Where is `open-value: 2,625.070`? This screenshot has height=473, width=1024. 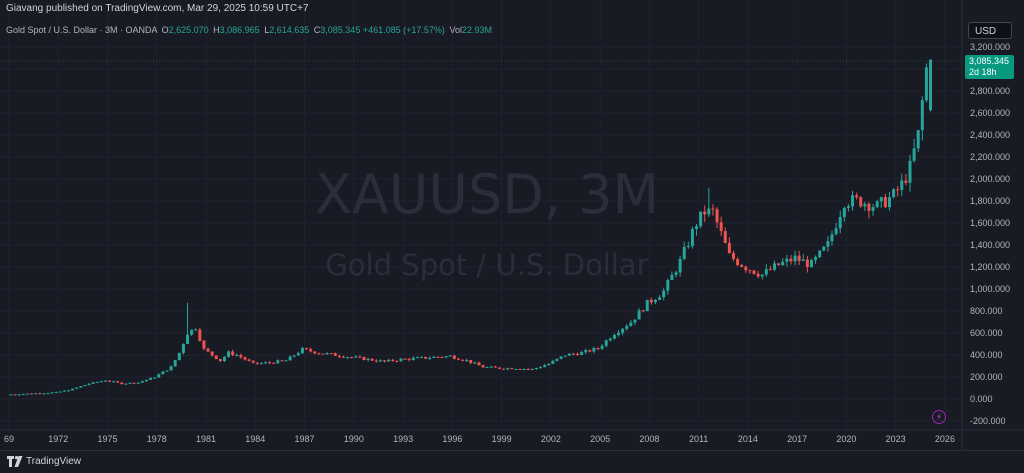
open-value: 2,625.070 is located at coordinates (188, 30).